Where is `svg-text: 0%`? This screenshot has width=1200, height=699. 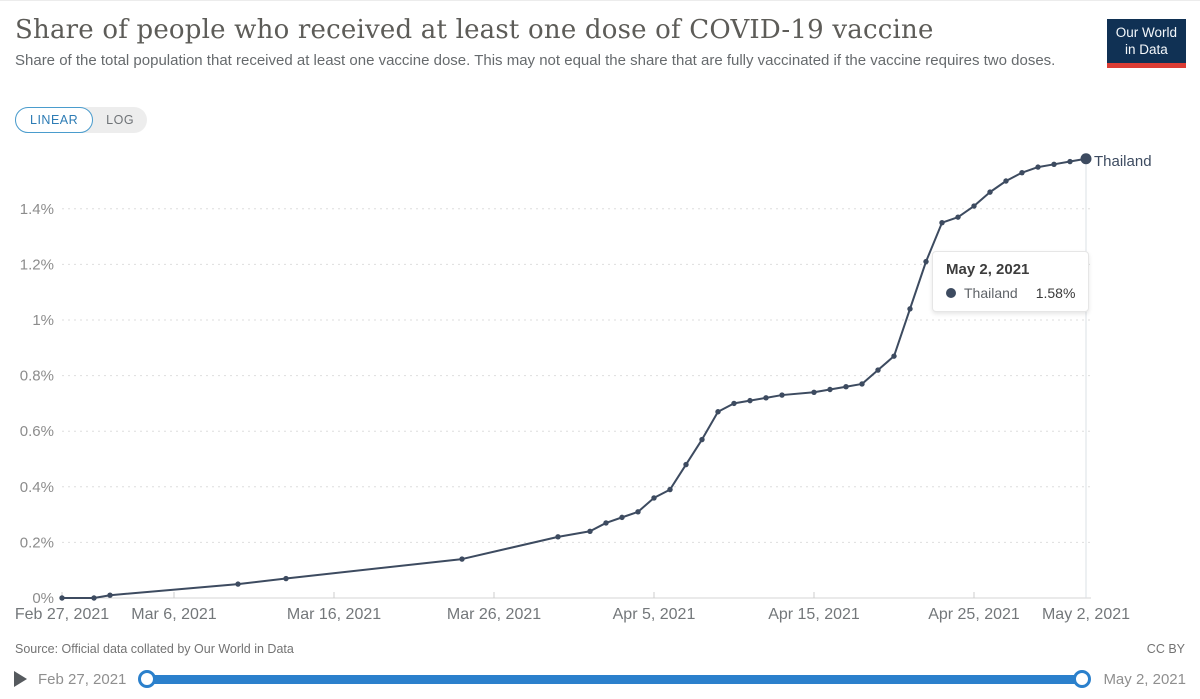
svg-text: 0% is located at coordinates (43, 598).